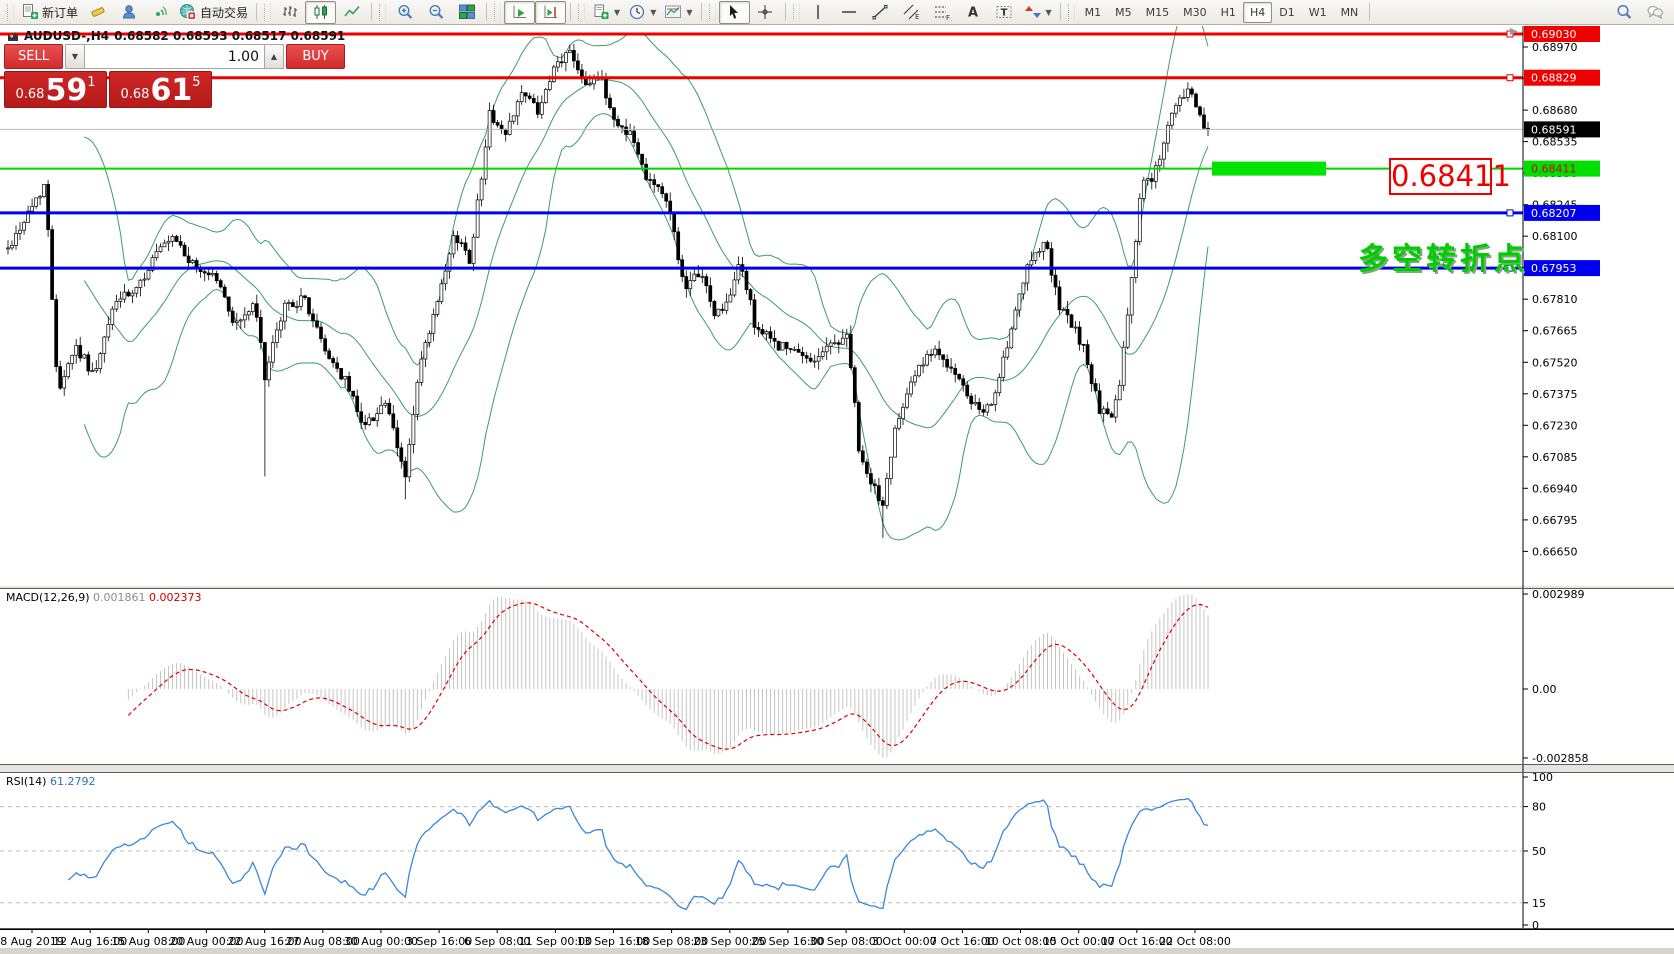 This screenshot has height=954, width=1674. What do you see at coordinates (911, 12) in the screenshot?
I see `toolbar-button-equidistant-channel: E` at bounding box center [911, 12].